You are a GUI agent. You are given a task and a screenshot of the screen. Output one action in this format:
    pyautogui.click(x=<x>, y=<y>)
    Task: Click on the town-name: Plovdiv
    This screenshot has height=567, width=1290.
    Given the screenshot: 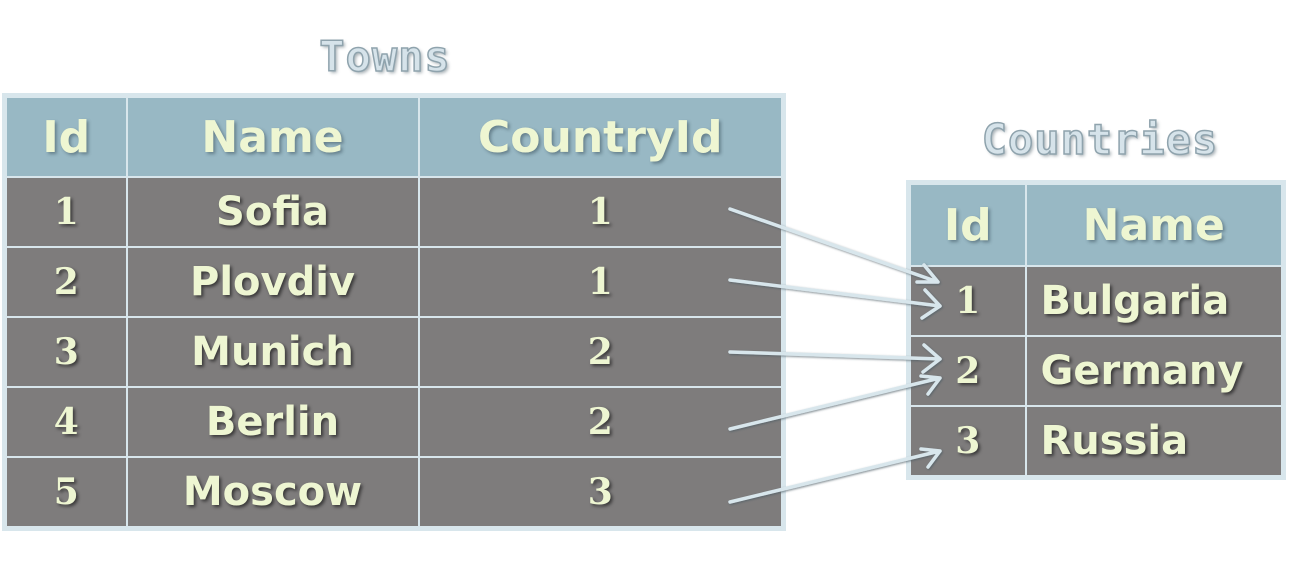 What is the action you would take?
    pyautogui.click(x=272, y=282)
    